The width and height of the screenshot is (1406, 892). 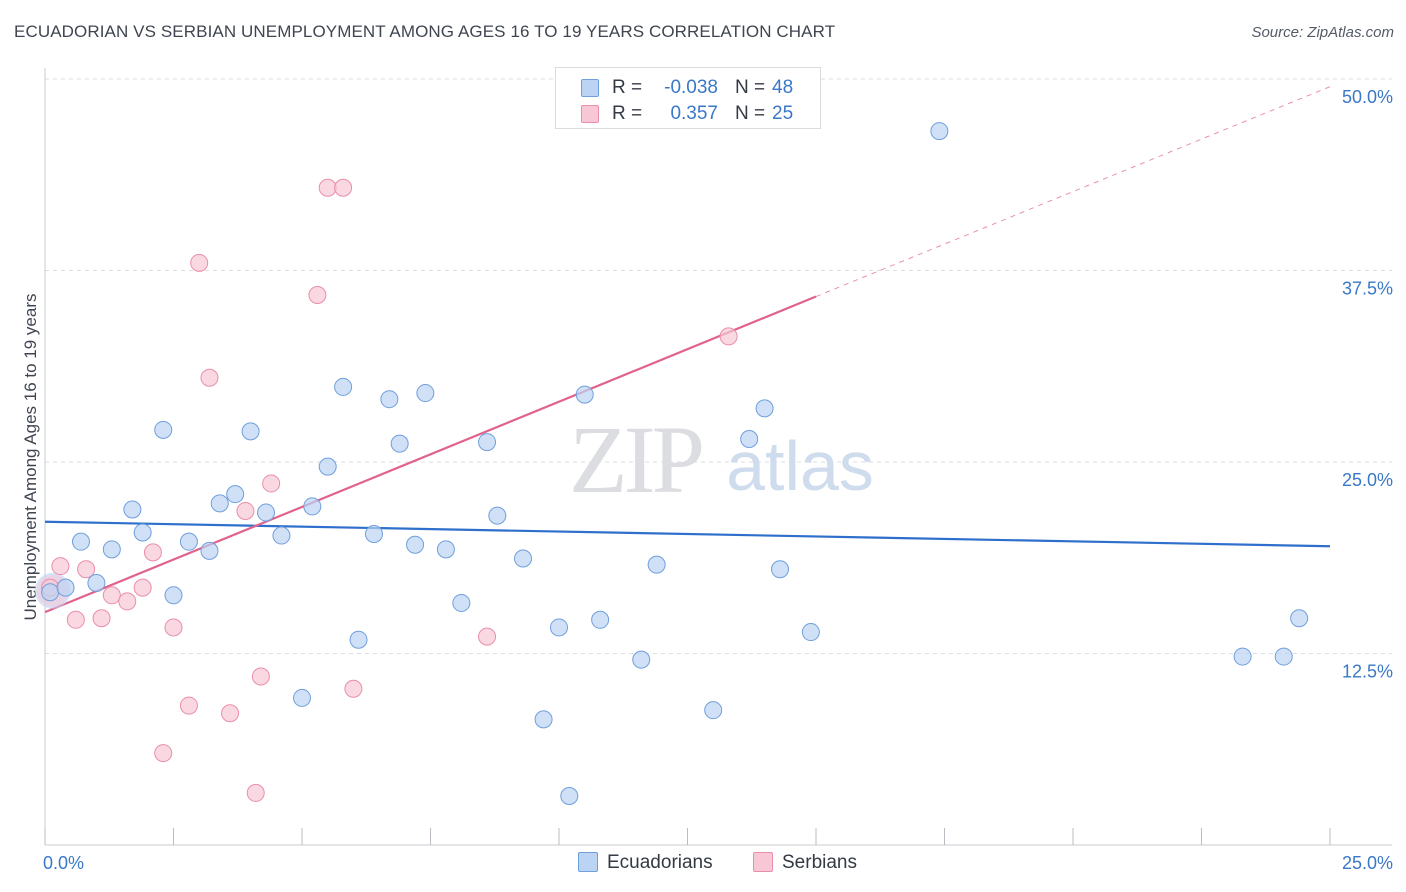 What do you see at coordinates (1367, 672) in the screenshot?
I see `y-tick-label: 12.5%` at bounding box center [1367, 672].